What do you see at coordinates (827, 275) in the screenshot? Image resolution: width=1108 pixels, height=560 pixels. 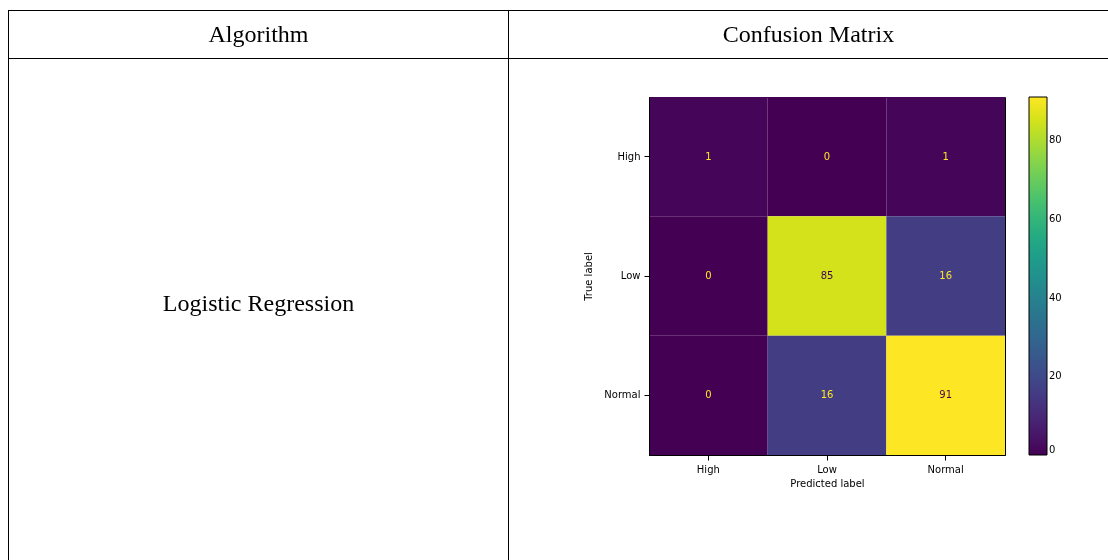 I see `data-label: 85` at bounding box center [827, 275].